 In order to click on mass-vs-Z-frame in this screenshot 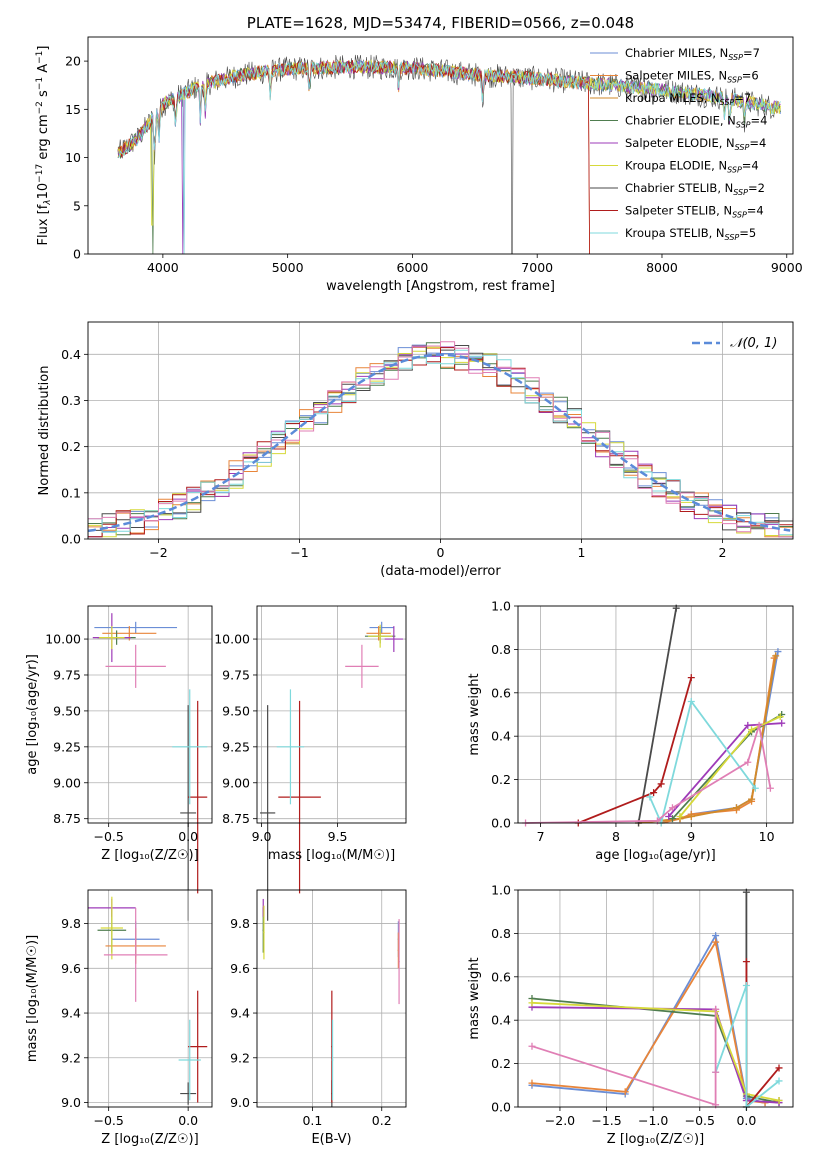, I will do `click(150, 998)`.